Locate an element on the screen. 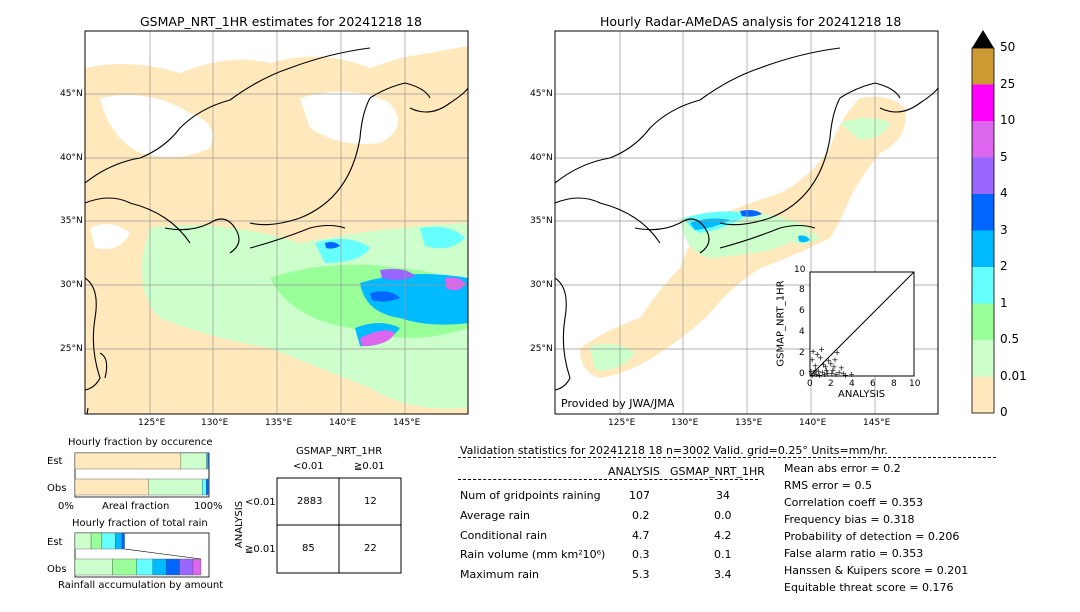 The height and width of the screenshot is (612, 1080). left-lon-label: 125°E is located at coordinates (152, 423).